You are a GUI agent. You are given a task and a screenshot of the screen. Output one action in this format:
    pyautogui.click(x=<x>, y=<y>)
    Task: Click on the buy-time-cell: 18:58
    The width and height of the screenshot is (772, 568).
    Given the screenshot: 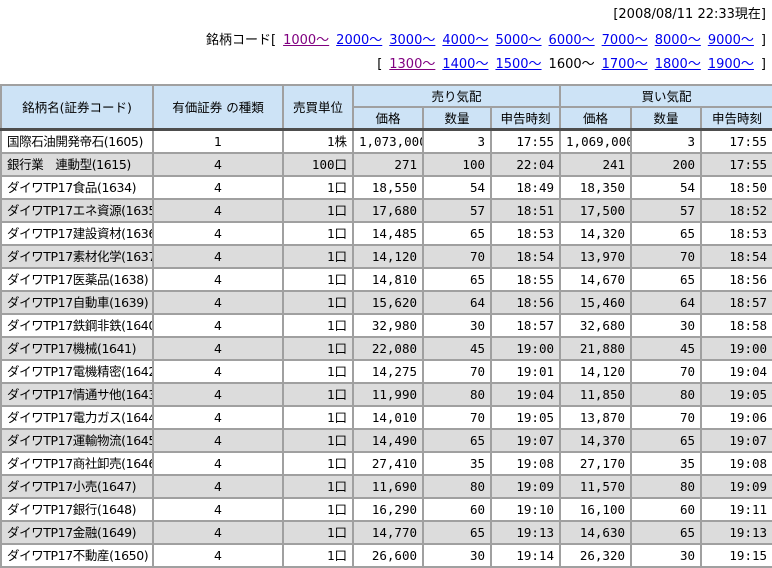 What is the action you would take?
    pyautogui.click(x=736, y=325)
    